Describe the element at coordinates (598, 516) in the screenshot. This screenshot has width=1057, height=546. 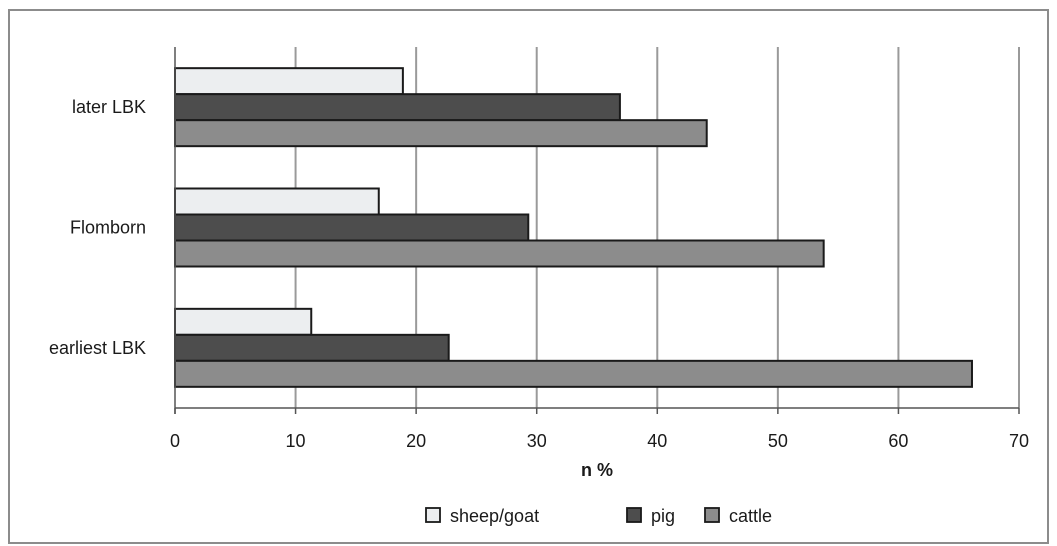
I see `legend: sheep/goat pig cattle` at that location.